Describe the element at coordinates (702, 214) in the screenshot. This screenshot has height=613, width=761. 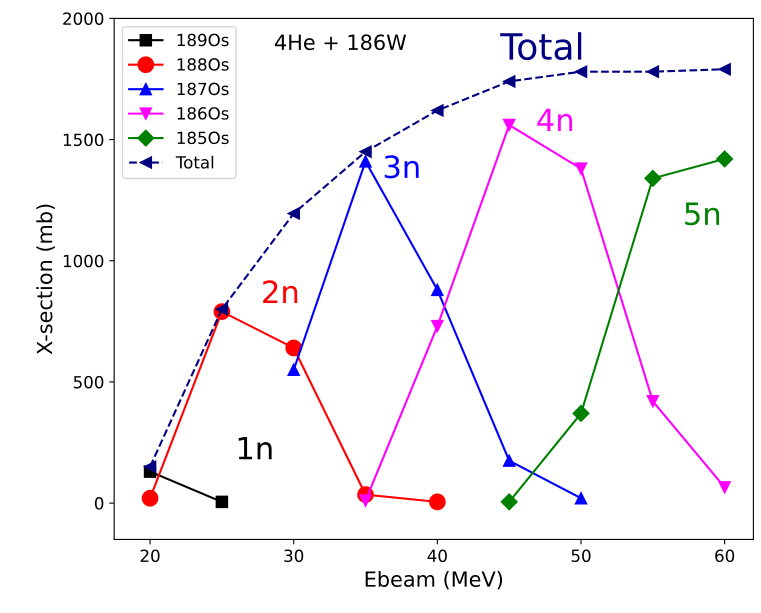
I see `annotation: 5n` at that location.